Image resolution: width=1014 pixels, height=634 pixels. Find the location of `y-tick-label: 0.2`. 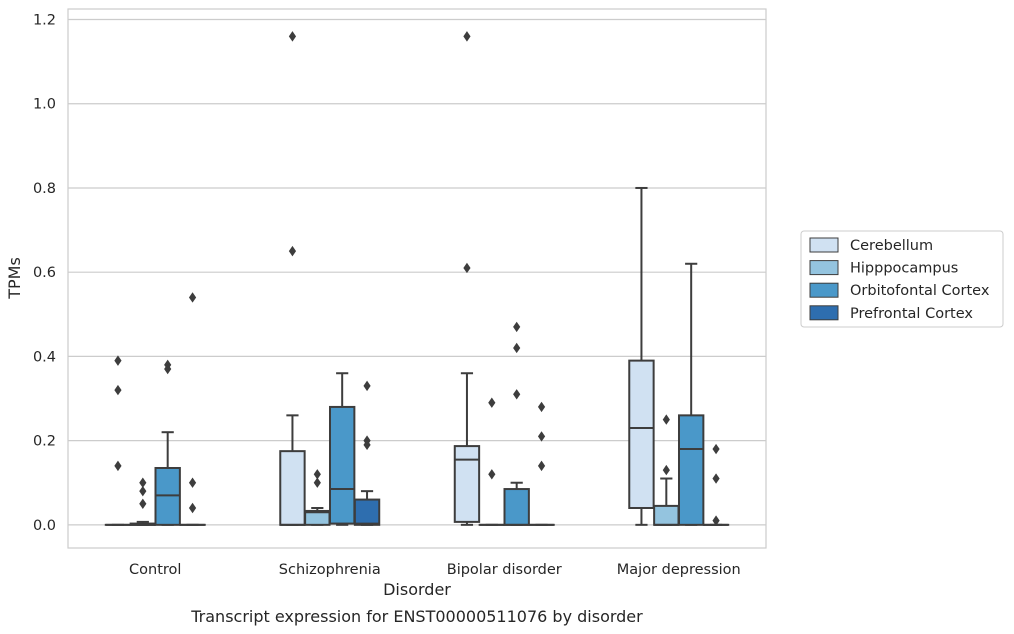

y-tick-label: 0.2 is located at coordinates (44, 442).